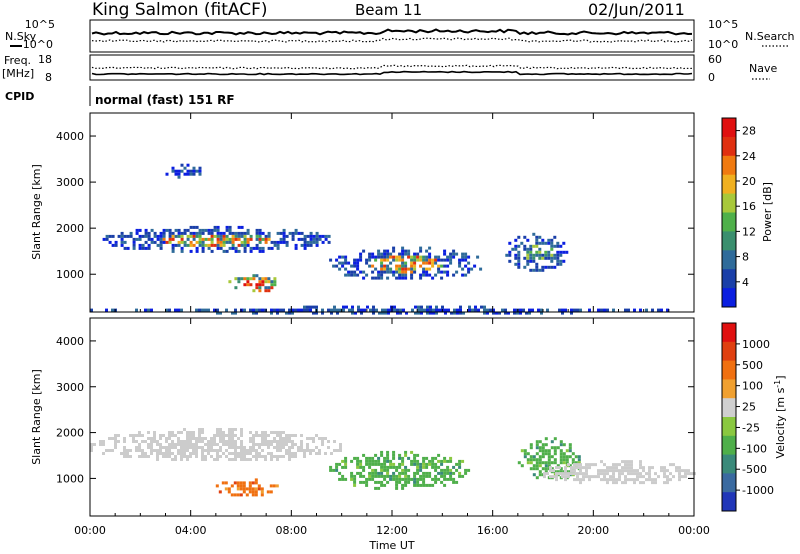 The image size is (800, 554). Describe the element at coordinates (752, 386) in the screenshot. I see `colorbar-tick-label: 100` at that location.